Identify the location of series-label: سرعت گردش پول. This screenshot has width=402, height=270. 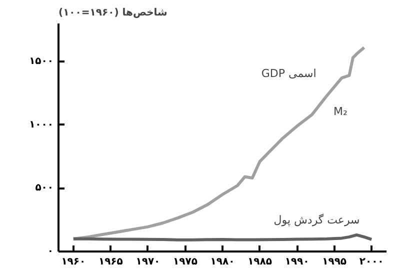
(317, 220).